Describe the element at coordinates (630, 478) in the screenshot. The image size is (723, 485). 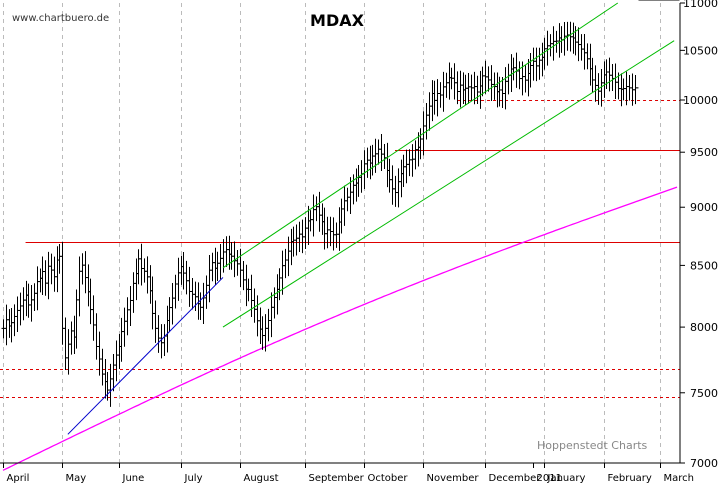
I see `x-tick-label: February` at that location.